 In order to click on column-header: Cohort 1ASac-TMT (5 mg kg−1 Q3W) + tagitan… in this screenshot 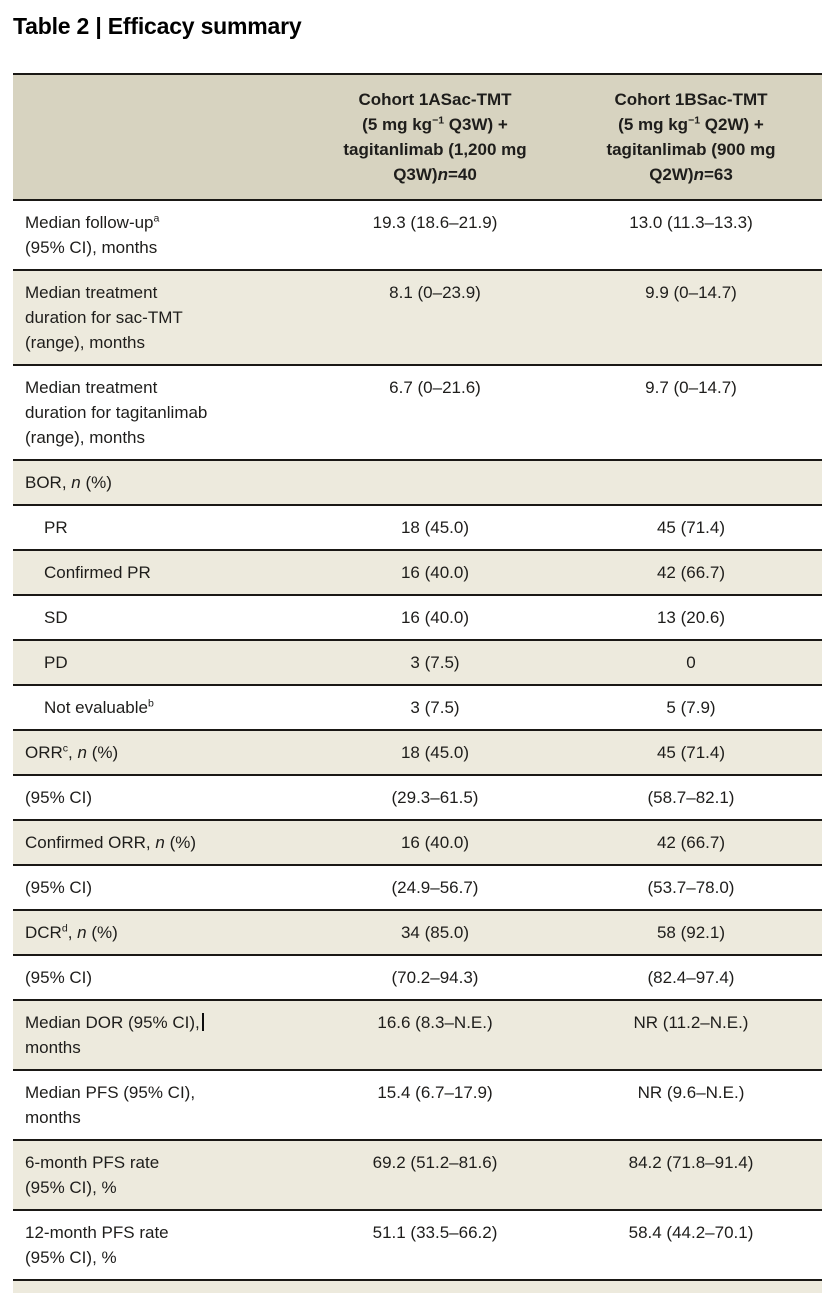, I will do `click(435, 137)`.